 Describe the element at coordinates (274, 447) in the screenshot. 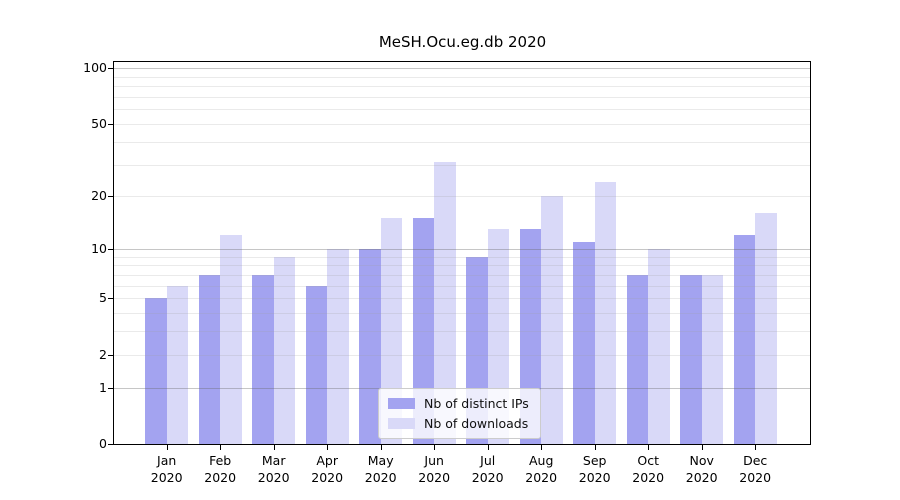

I see `x-tick-mark-mar` at that location.